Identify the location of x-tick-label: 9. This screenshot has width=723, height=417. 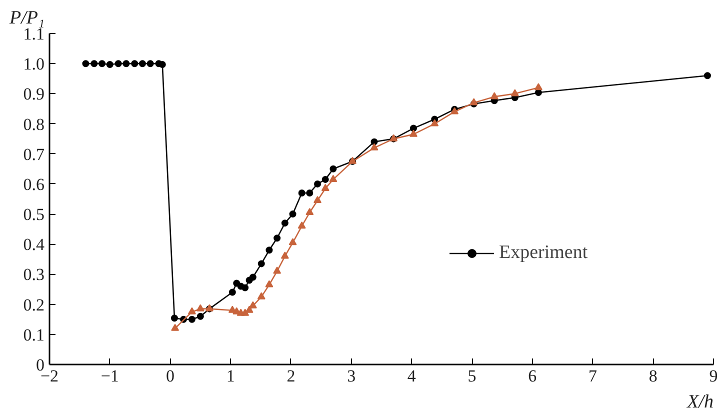
(713, 376).